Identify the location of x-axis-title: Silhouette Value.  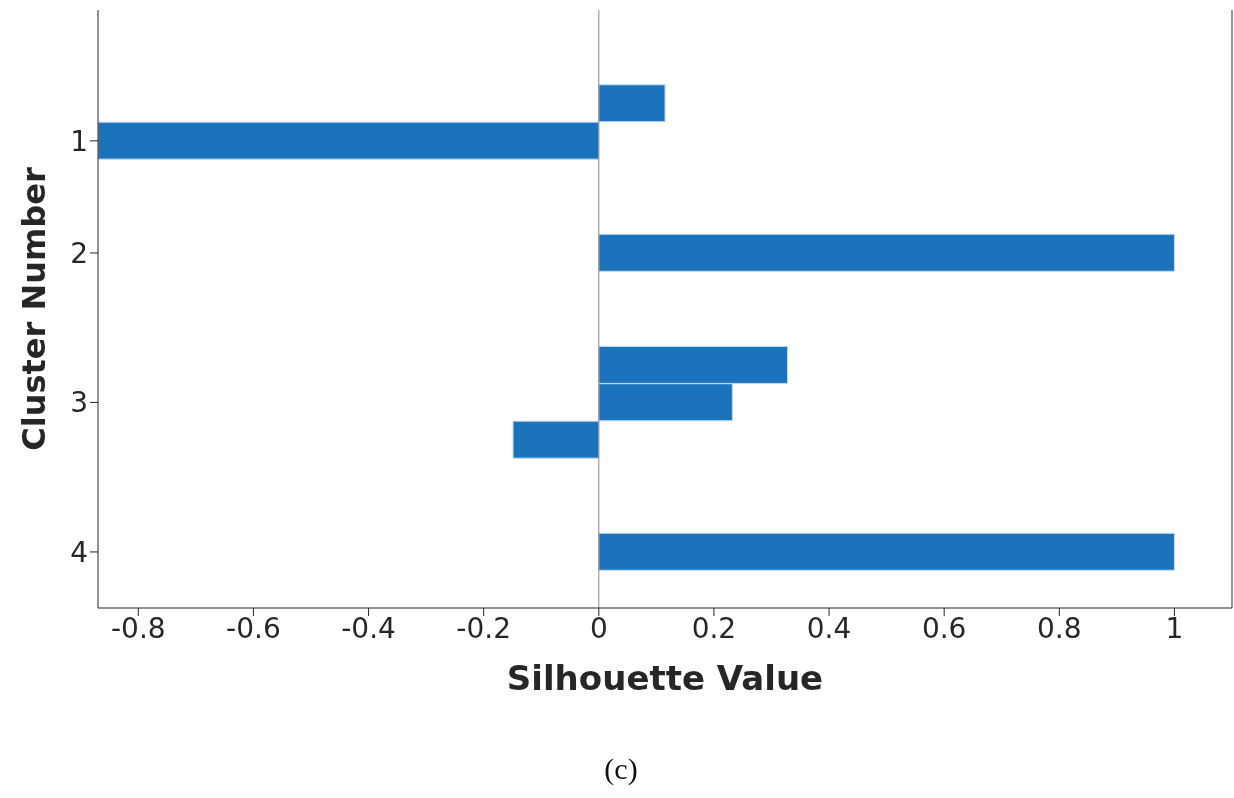
(665, 678).